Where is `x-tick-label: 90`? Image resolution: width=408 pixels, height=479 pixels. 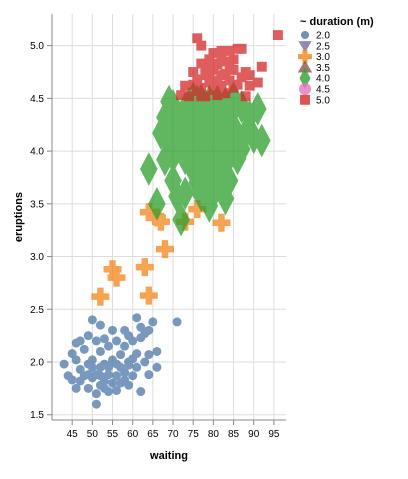
x-tick-label: 90 is located at coordinates (254, 434).